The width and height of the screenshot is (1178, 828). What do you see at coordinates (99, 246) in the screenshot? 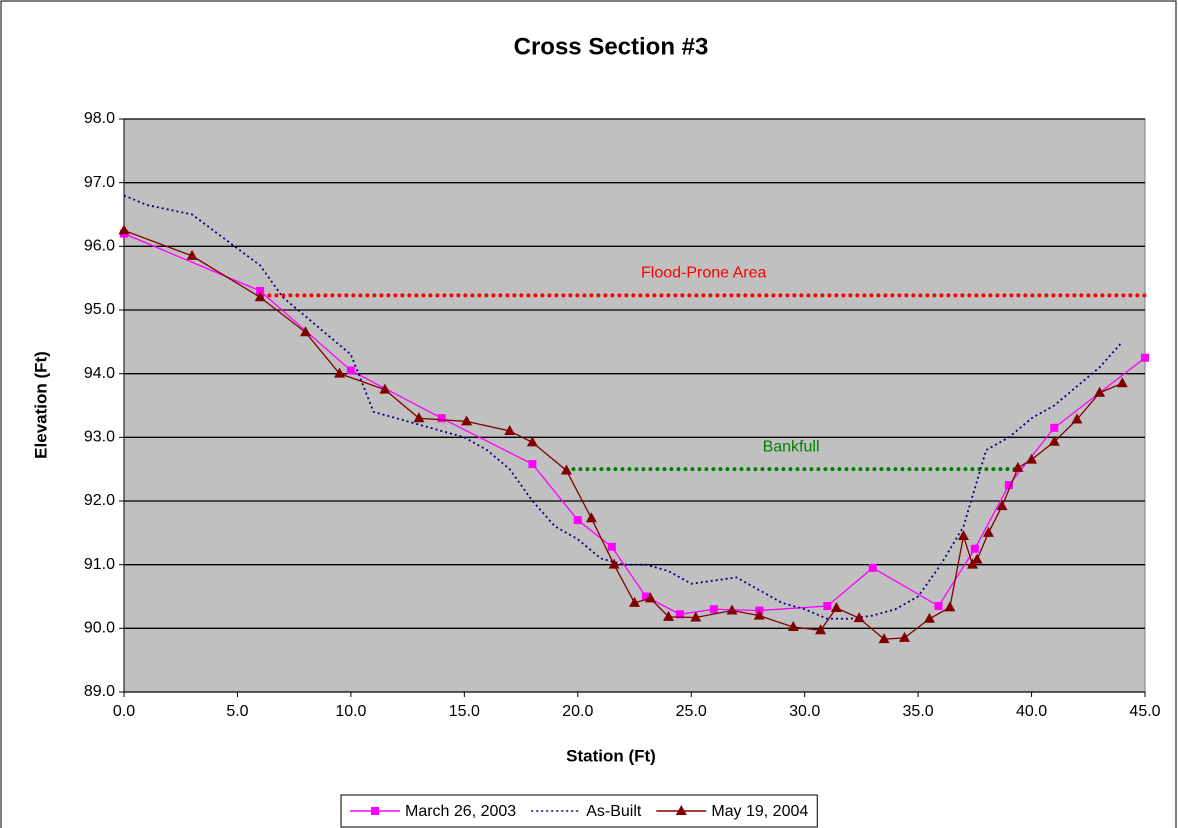
I see `y-tick-label: 96.0` at bounding box center [99, 246].